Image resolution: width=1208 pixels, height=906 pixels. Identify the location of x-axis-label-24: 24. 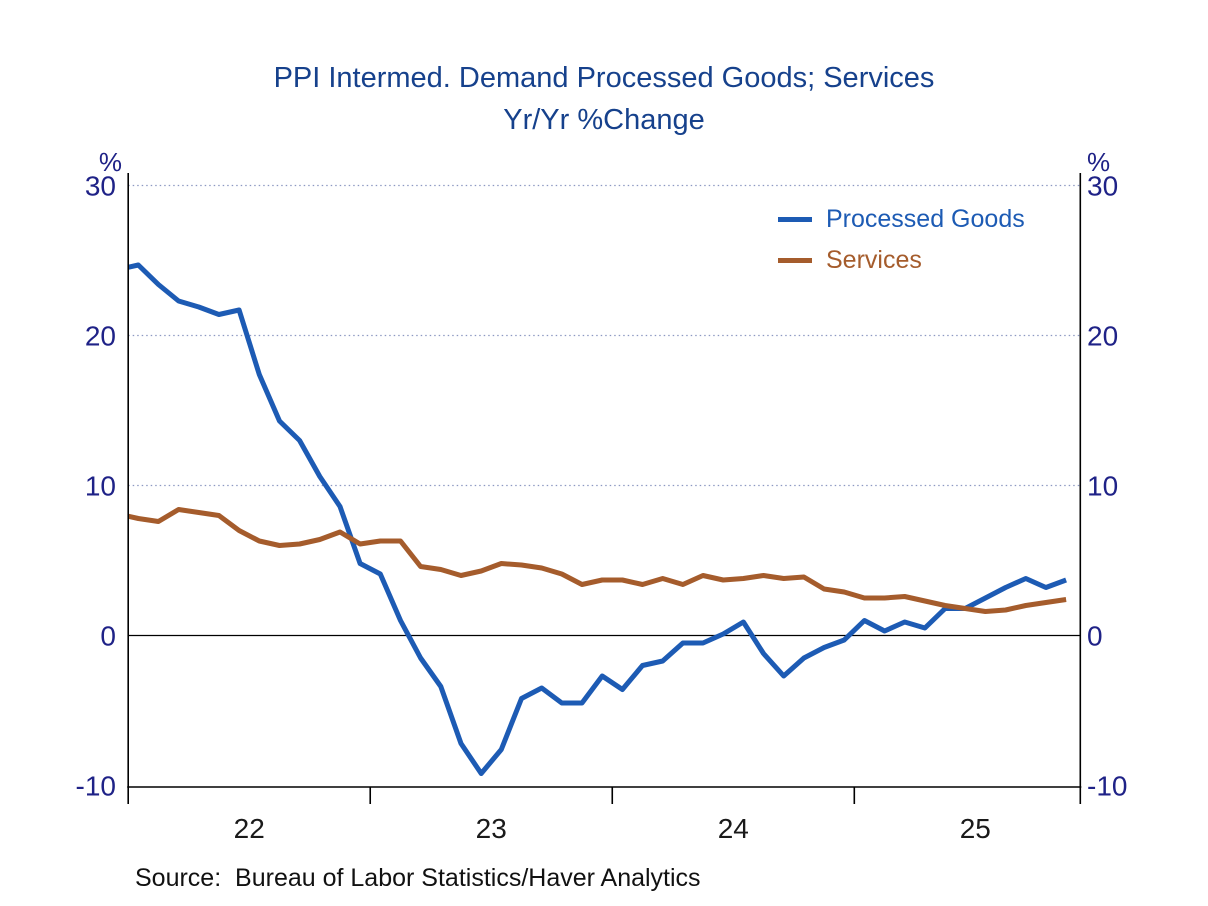
(733, 828).